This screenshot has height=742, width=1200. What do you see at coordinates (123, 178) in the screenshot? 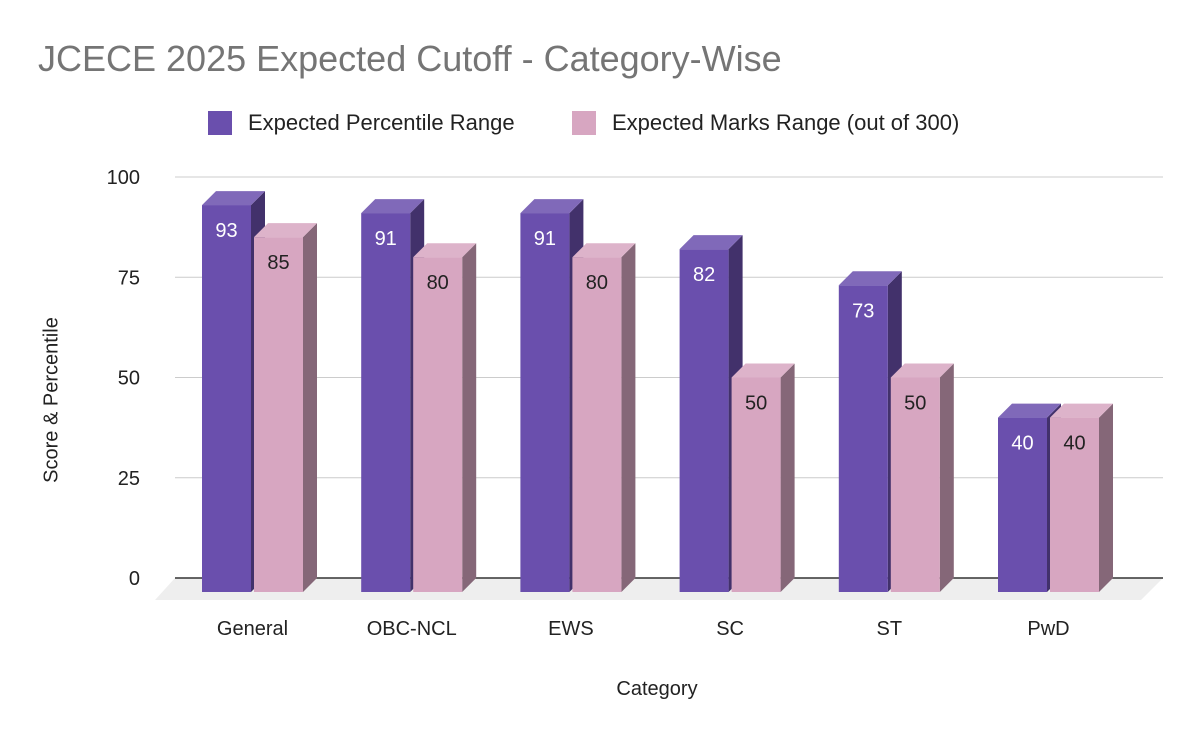
I see `y-tick-label: 100` at bounding box center [123, 178].